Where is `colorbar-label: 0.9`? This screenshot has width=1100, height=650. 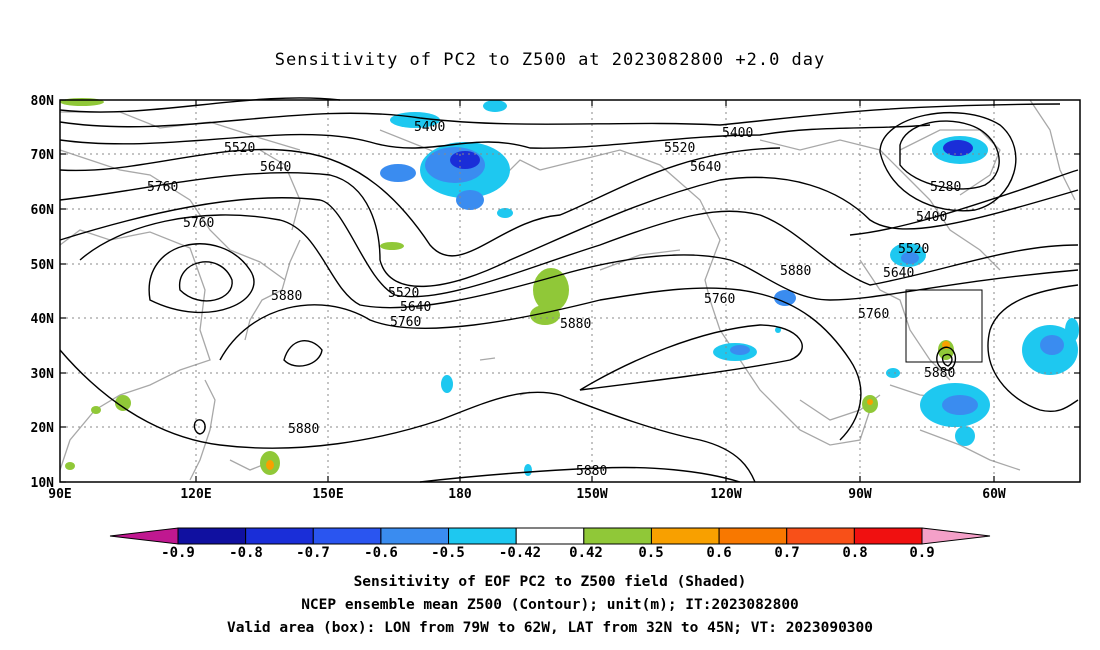 colorbar-label: 0.9 is located at coordinates (921, 553).